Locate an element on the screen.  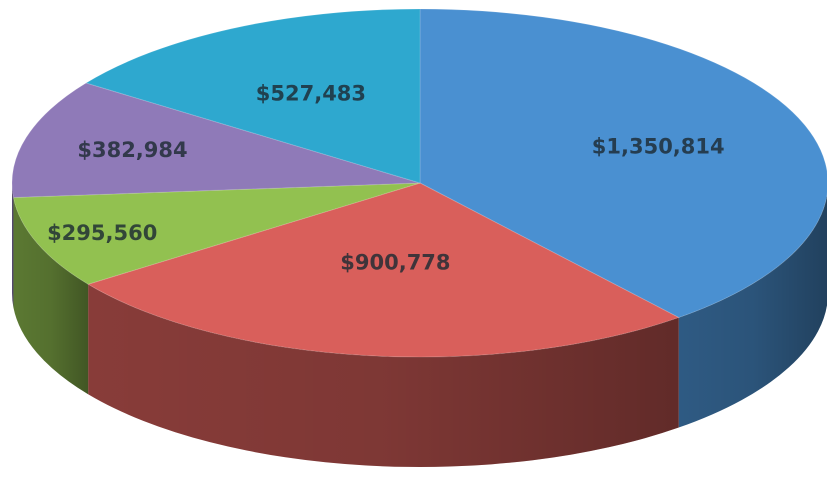
data-label-2: $295,560 is located at coordinates (102, 233).